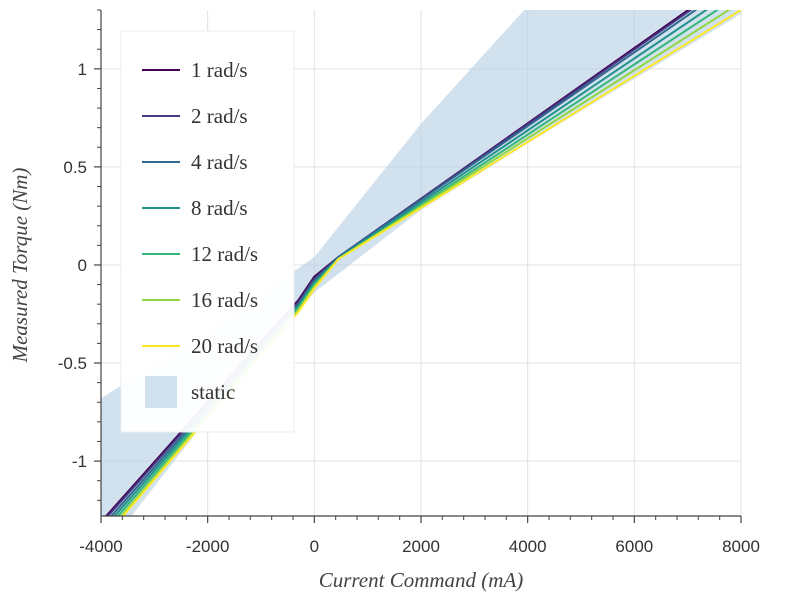 Image resolution: width=800 pixels, height=600 pixels. I want to click on legend-label-static: static, so click(213, 392).